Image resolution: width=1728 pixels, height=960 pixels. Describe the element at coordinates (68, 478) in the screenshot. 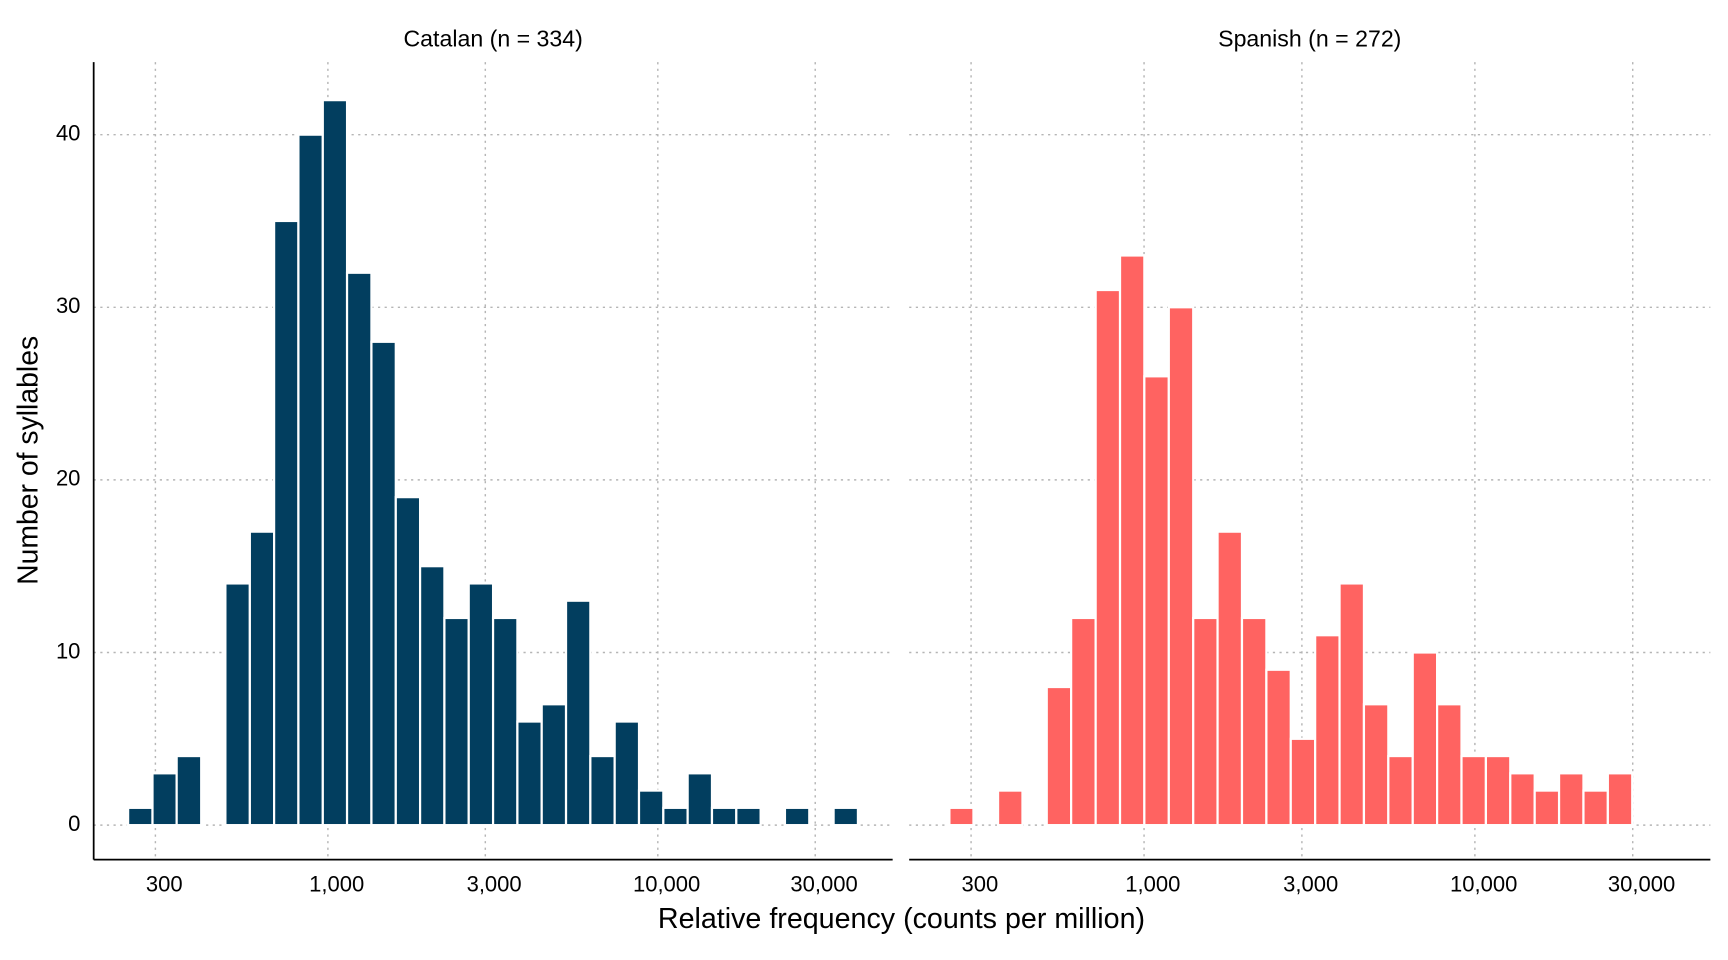

I see `y-tick-label: 20` at that location.